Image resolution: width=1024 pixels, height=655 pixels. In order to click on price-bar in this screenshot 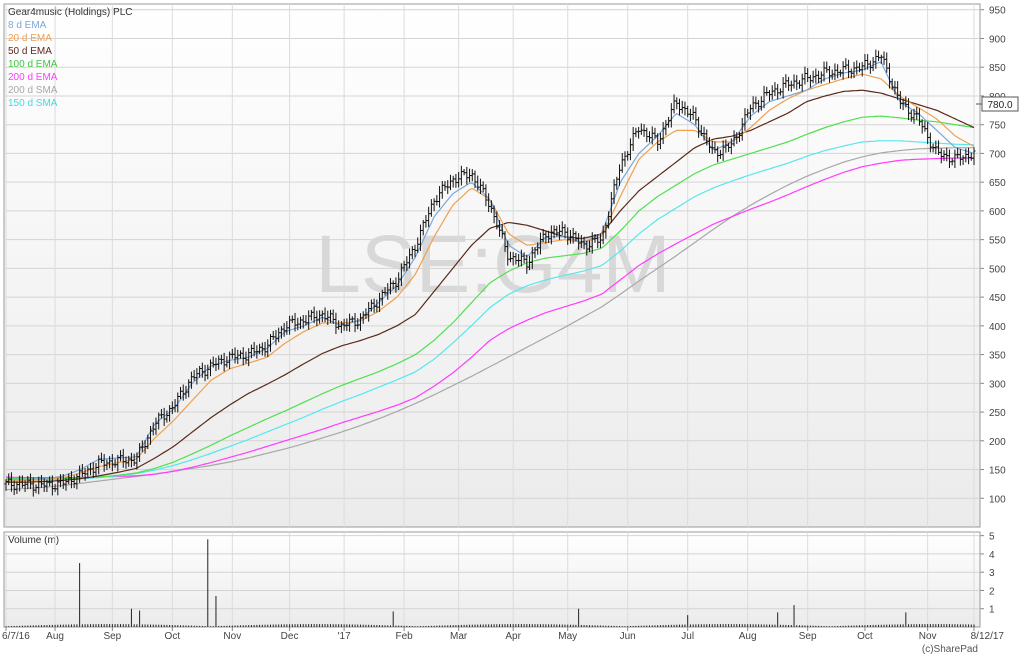, I will do `click(974, 156)`.